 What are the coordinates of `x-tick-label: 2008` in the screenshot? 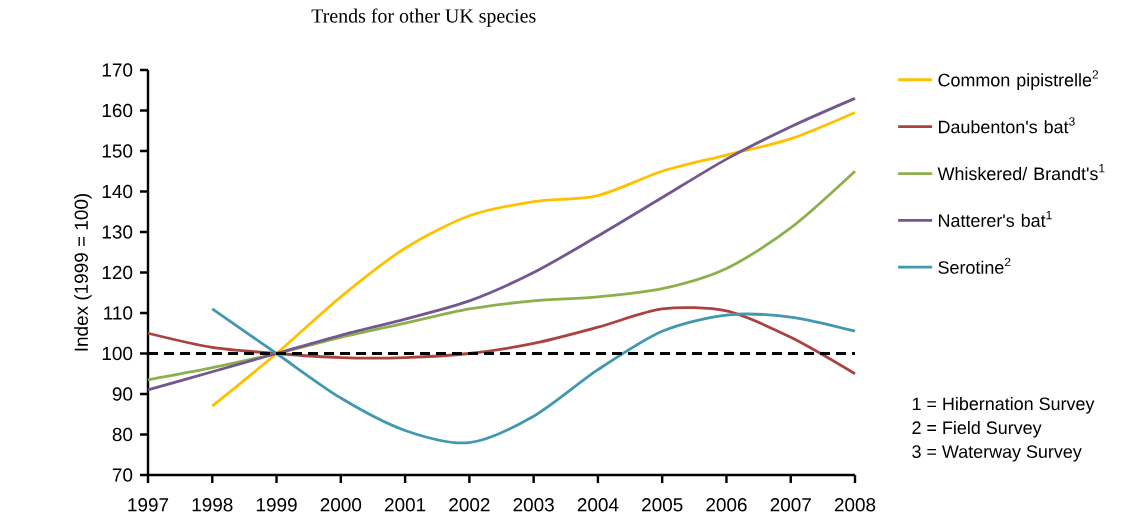 It's located at (855, 505).